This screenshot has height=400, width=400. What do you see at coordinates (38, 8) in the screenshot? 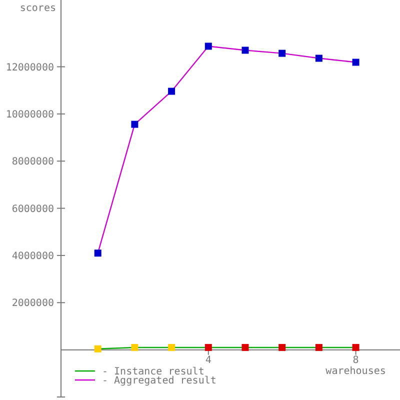
I see `y-axis-title: scores` at bounding box center [38, 8].